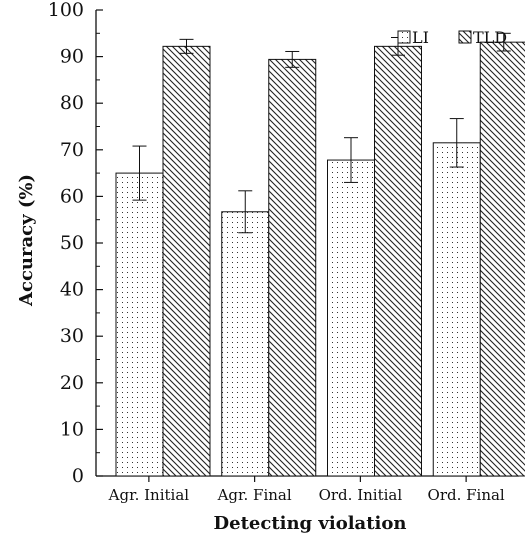 Image resolution: width=525 pixels, height=542 pixels. I want to click on y-tick-label: 100, so click(66, 10).